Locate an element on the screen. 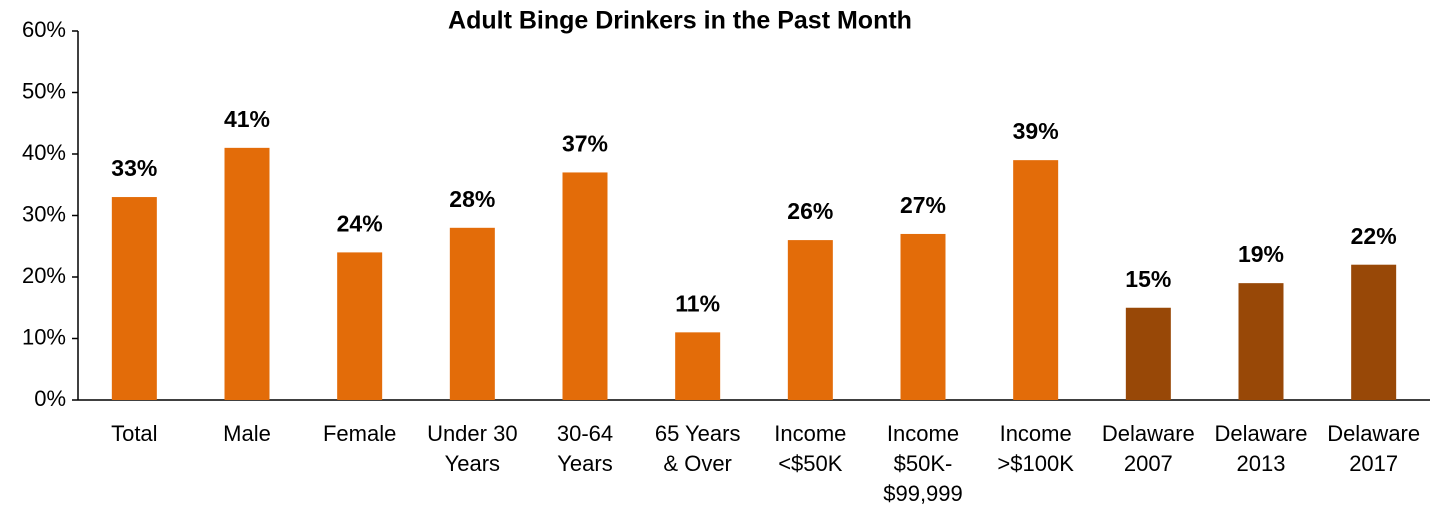 This screenshot has height=512, width=1442. data-label: 27% is located at coordinates (923, 205).